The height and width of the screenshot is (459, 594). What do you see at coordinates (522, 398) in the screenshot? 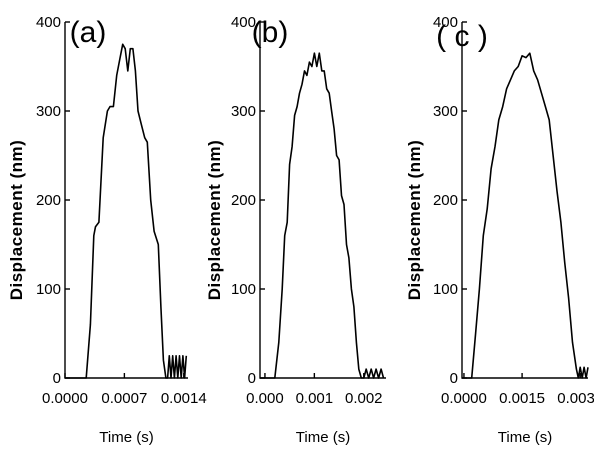
I see `x-tick-label: 0.0015` at bounding box center [522, 398].